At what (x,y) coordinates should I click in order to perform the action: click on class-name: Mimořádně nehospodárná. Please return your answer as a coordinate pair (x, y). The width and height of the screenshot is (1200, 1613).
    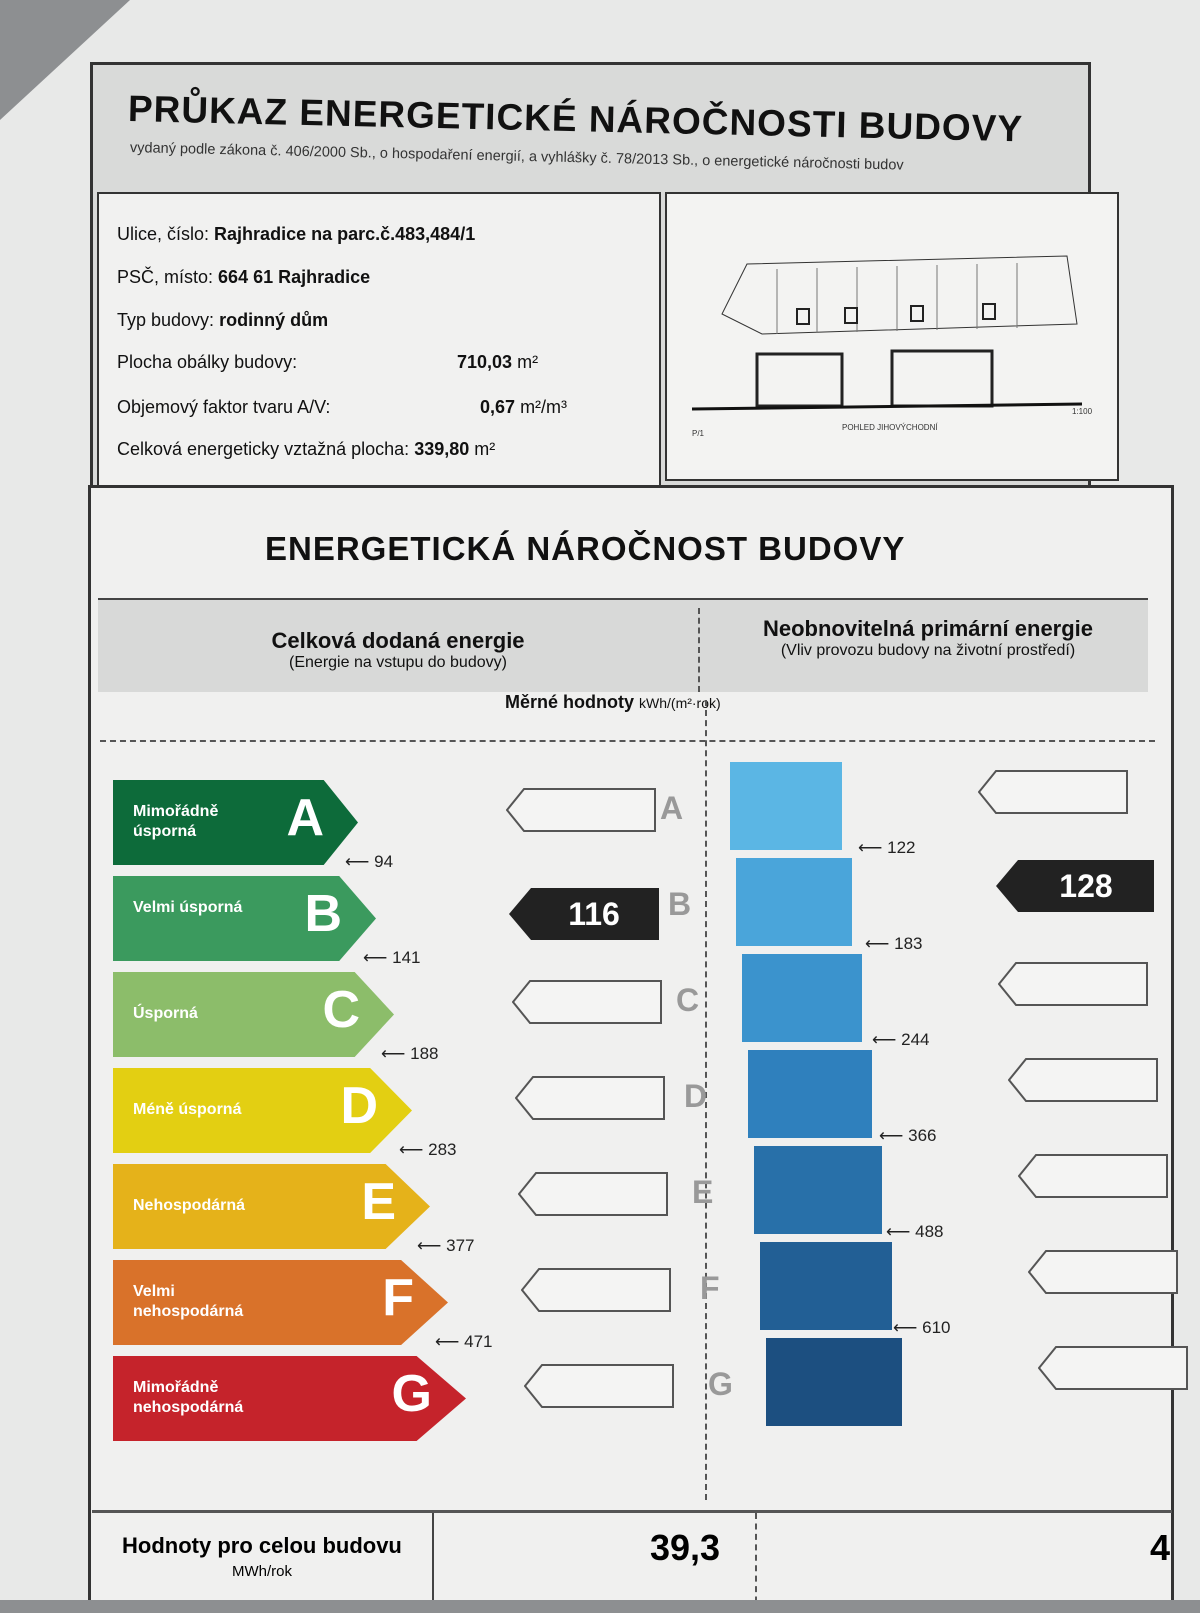
    Looking at the image, I should click on (188, 1397).